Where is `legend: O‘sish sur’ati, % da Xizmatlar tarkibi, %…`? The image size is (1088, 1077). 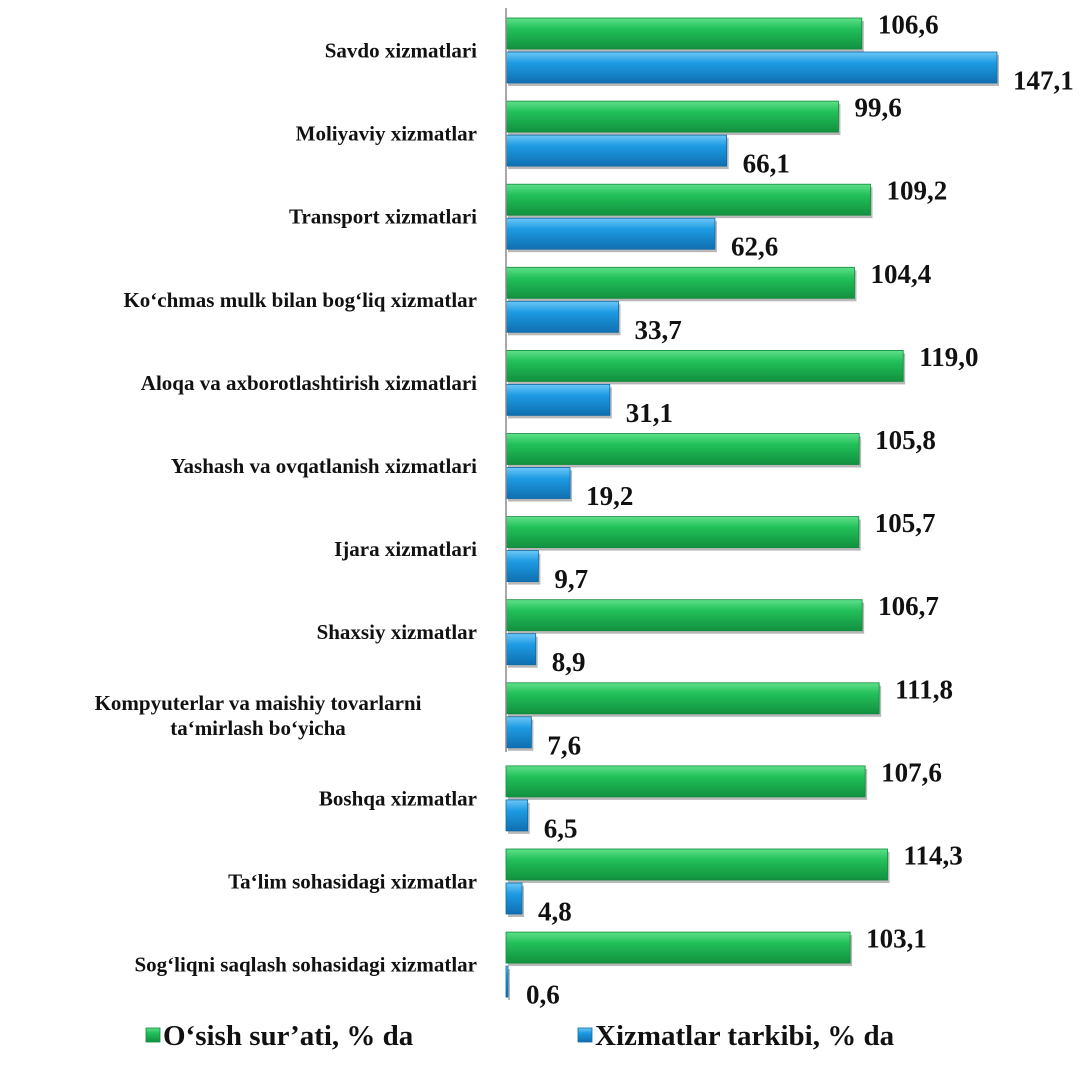 legend: O‘sish sur’ati, % da Xizmatlar tarkibi, %… is located at coordinates (520, 1036).